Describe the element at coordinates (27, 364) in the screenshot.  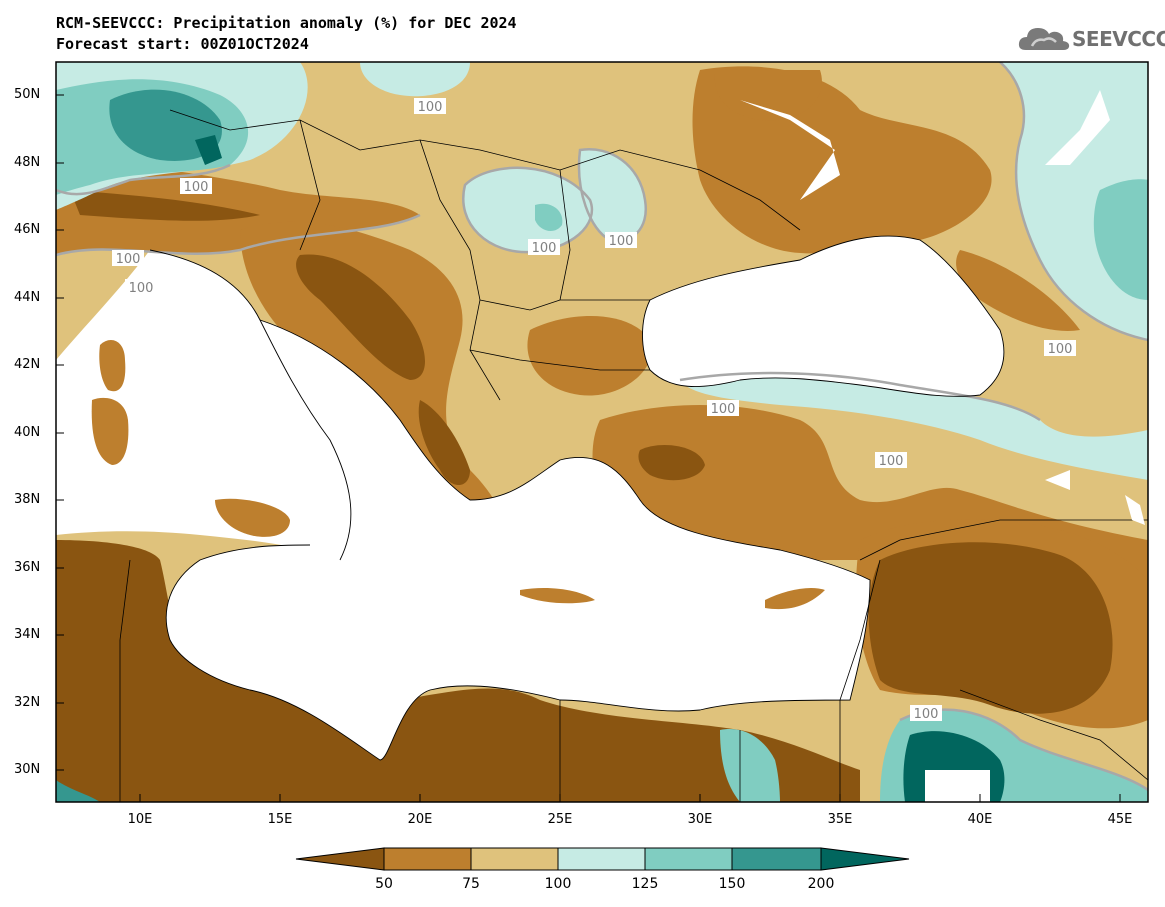
I see `lat-tick-label: 42N` at that location.